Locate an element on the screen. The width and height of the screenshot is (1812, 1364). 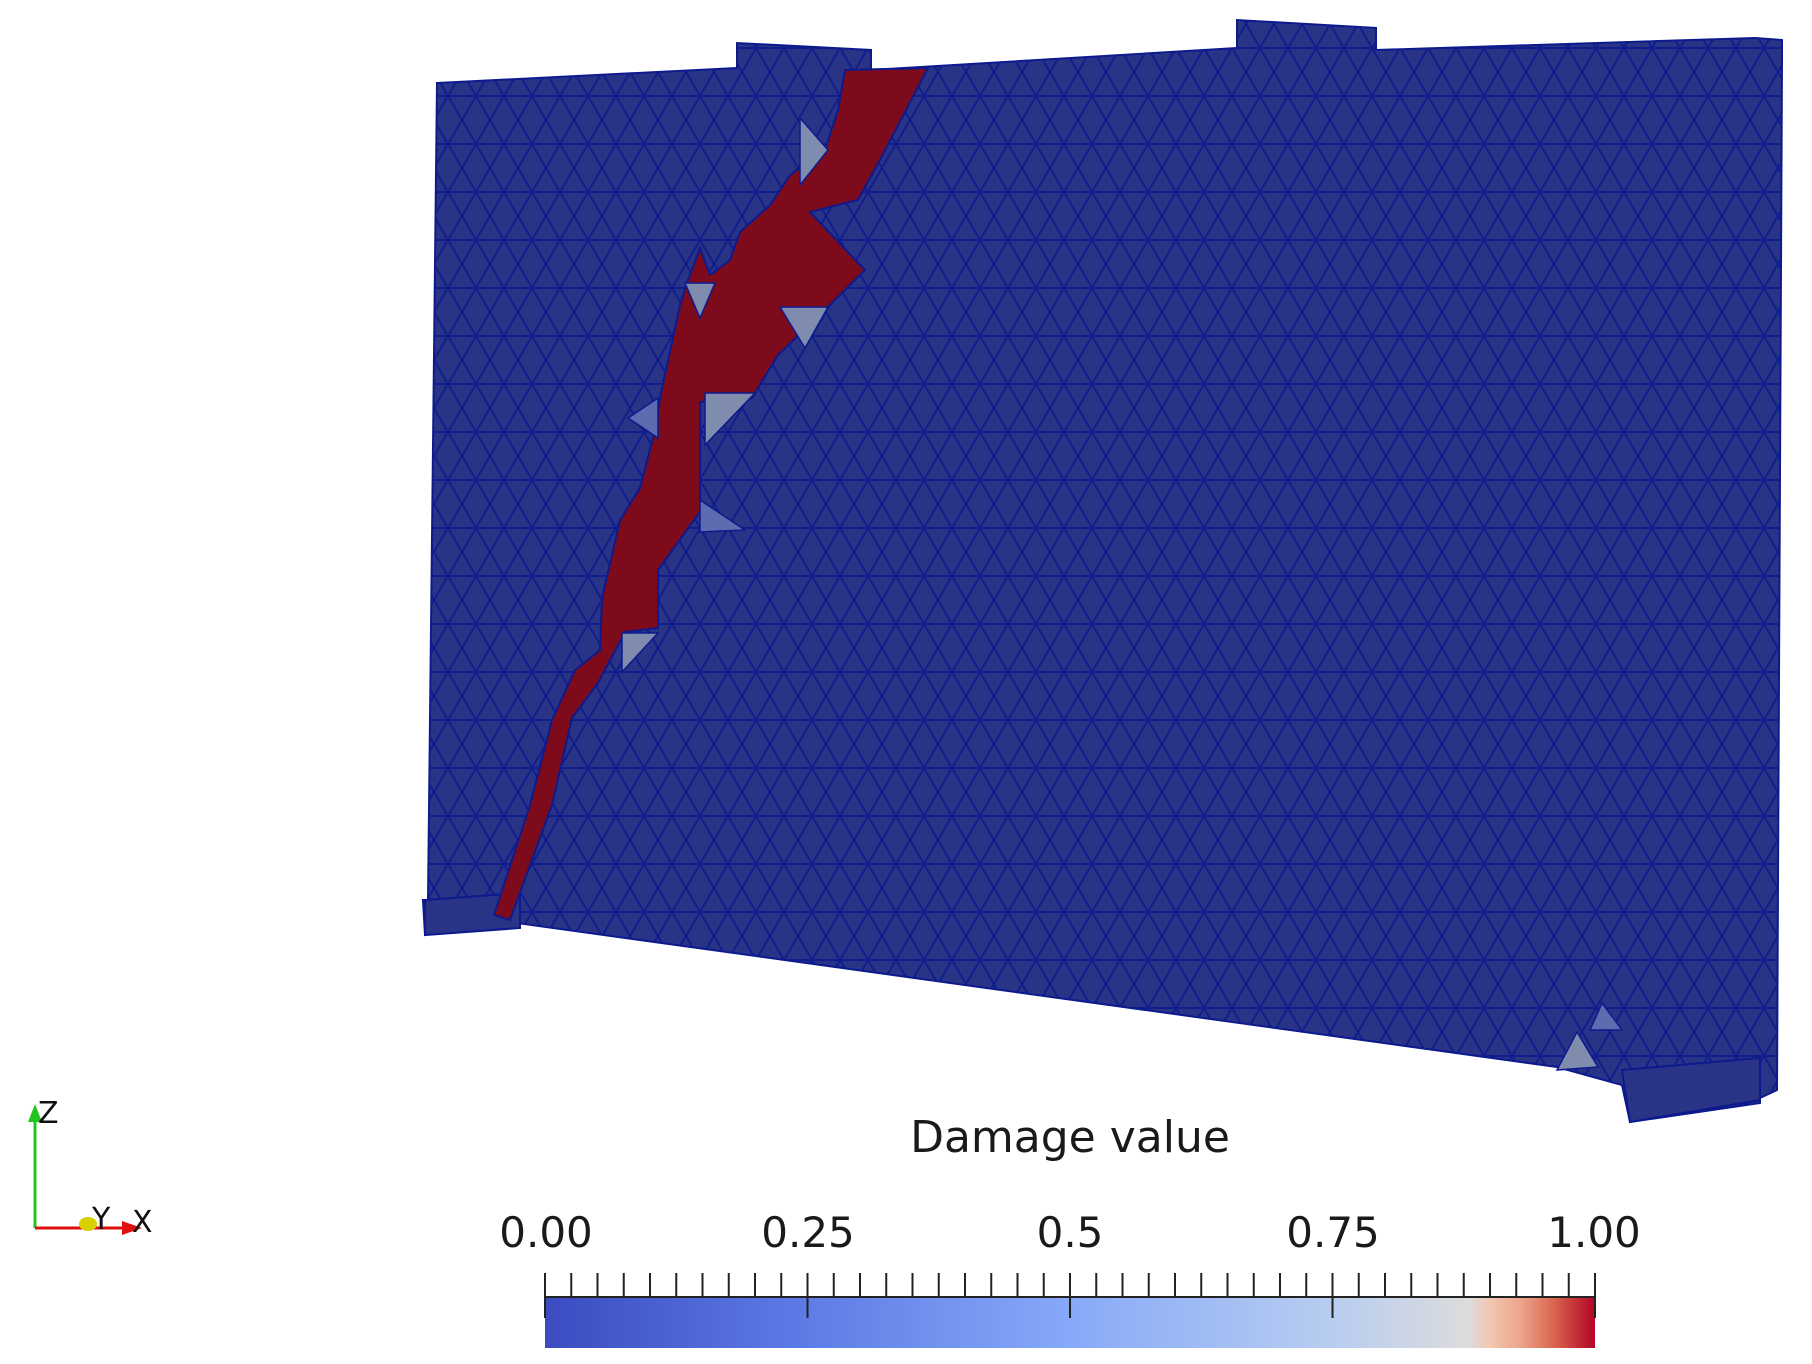
tick-label-0: 0.00 is located at coordinates (546, 1232).